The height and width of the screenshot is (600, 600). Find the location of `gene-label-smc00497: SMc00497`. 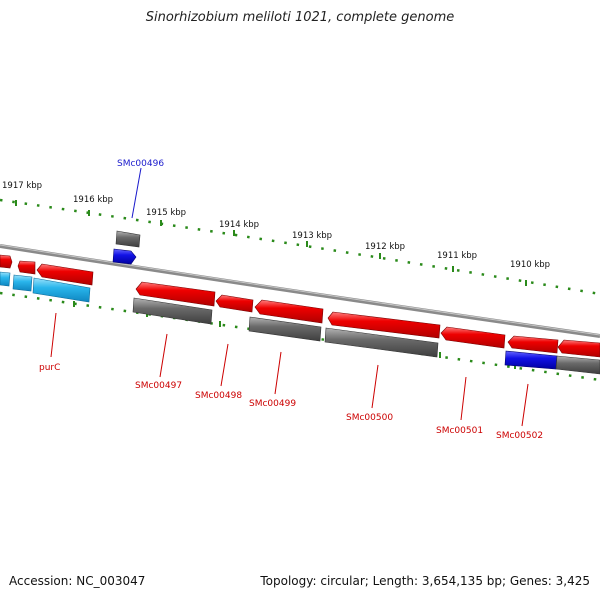

gene-label-smc00497: SMc00497 is located at coordinates (158, 386).